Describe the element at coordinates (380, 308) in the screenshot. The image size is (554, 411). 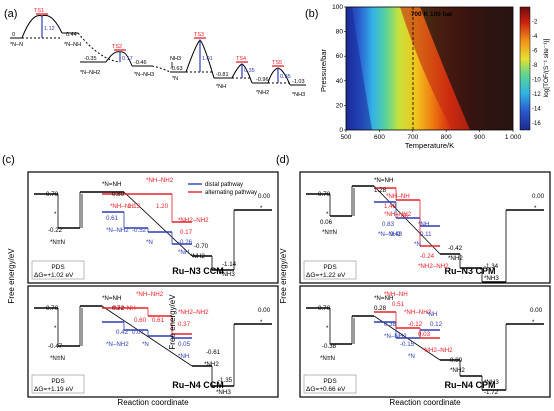
I see `energy-label: 0.28` at that location.